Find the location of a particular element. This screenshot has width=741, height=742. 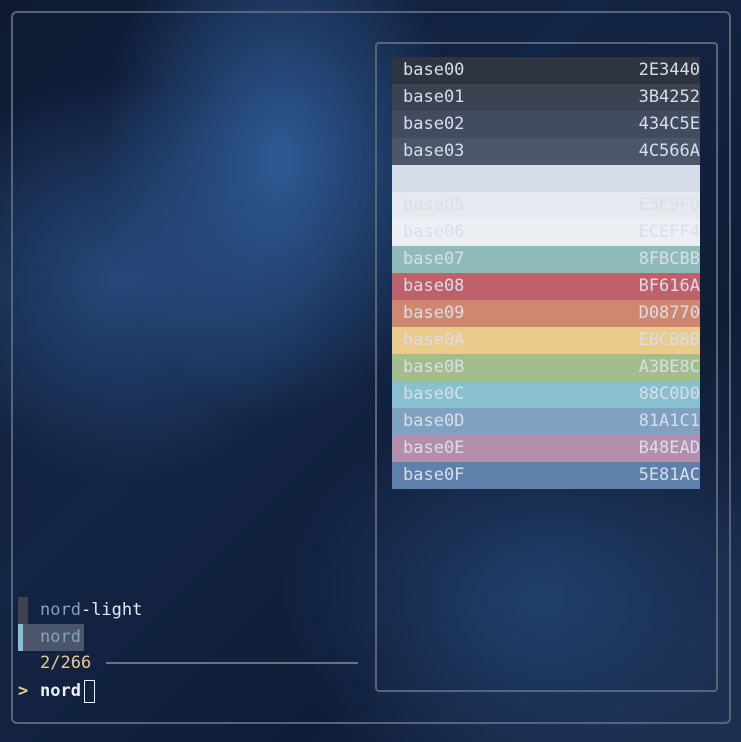

color-hex: E5E9F0 is located at coordinates (669, 205).